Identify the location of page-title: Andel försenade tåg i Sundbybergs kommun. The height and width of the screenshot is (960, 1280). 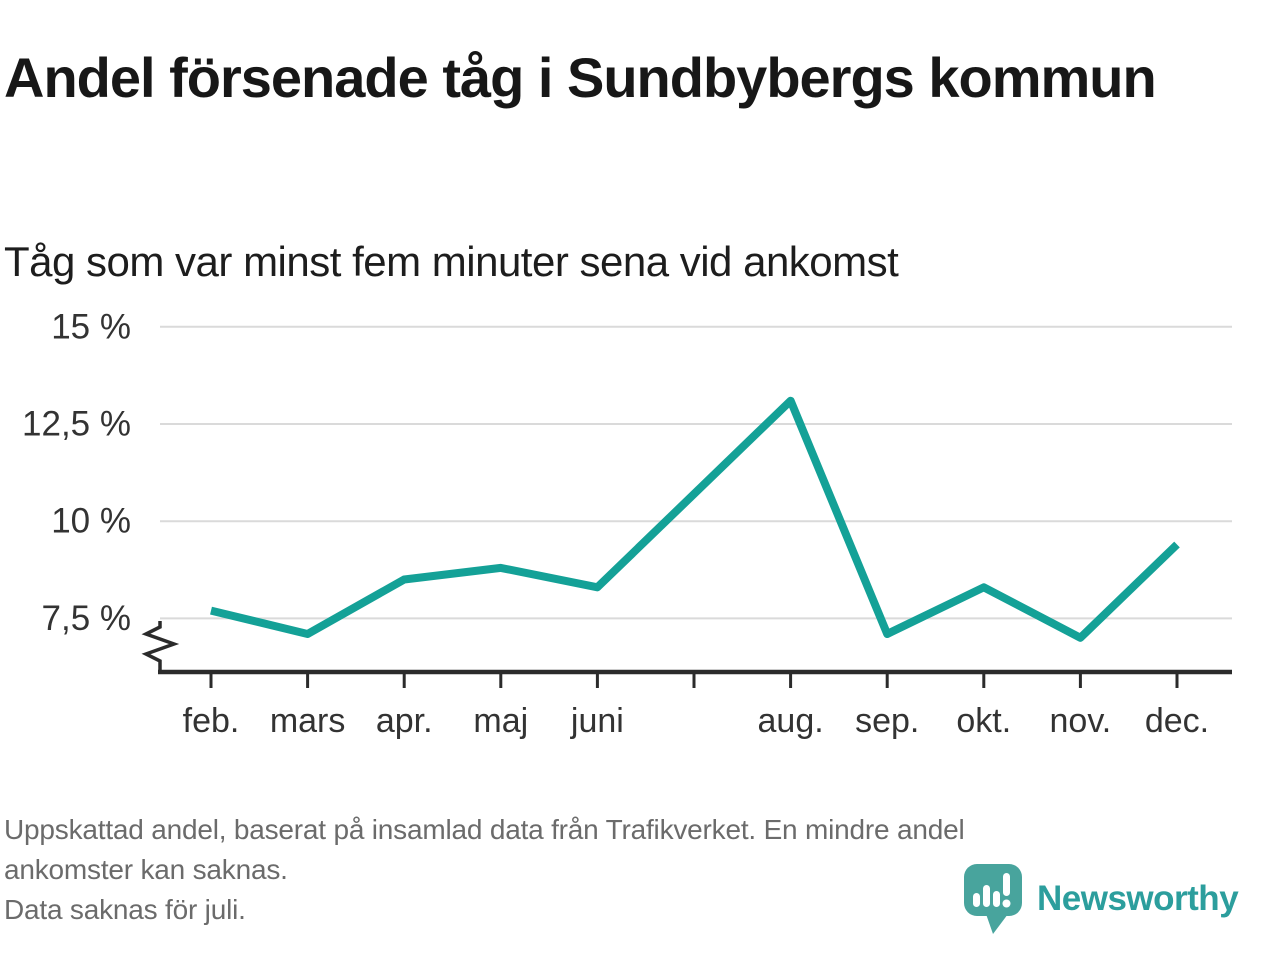
(580, 77).